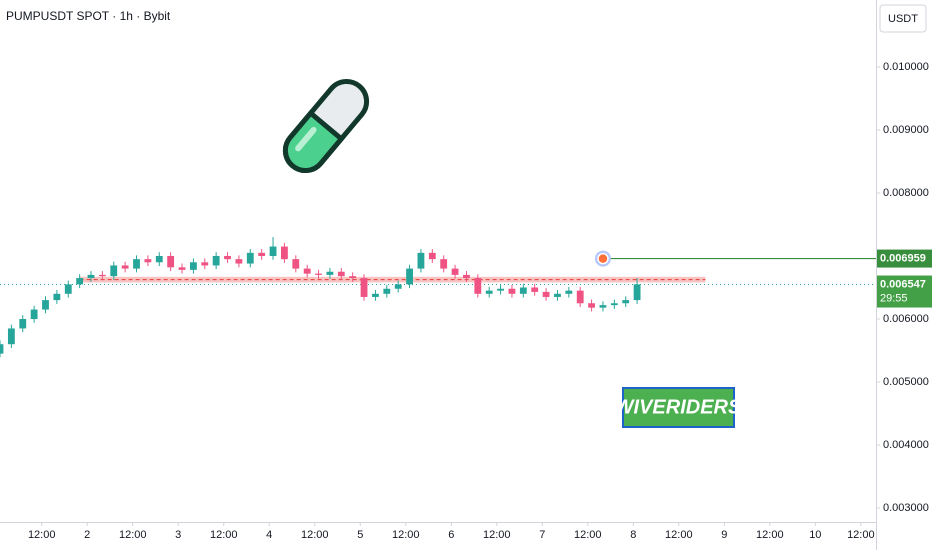 The height and width of the screenshot is (550, 932). What do you see at coordinates (906, 508) in the screenshot?
I see `y-tick-label: 0.003000` at bounding box center [906, 508].